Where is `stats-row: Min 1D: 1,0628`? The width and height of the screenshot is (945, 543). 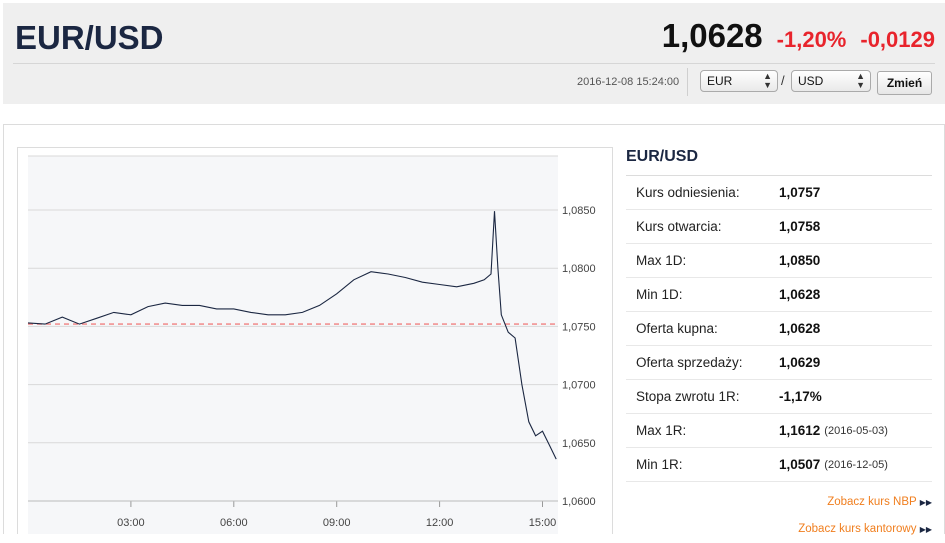 stats-row: Min 1D: 1,0628 is located at coordinates (779, 295).